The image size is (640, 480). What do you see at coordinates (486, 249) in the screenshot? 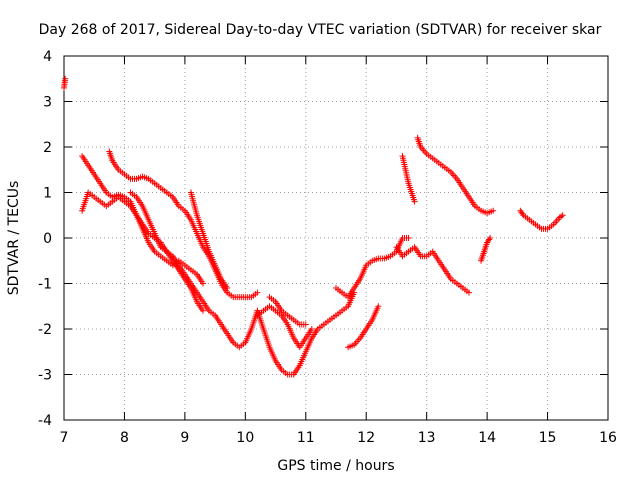
I see `series-arc-o` at bounding box center [486, 249].